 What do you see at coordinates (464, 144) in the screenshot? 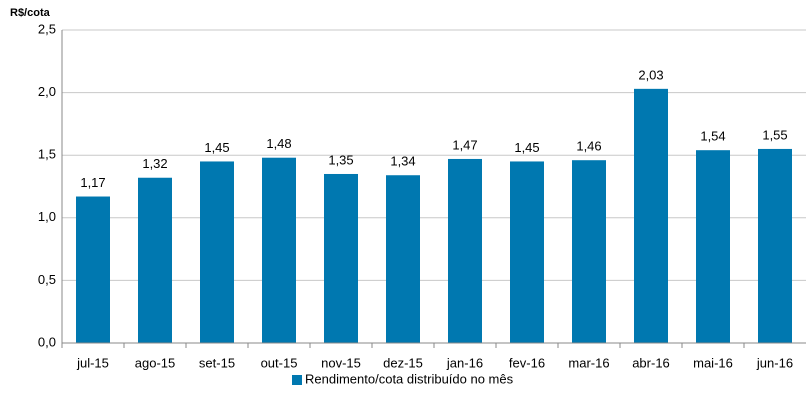
I see `data-label: 1,47` at bounding box center [464, 144].